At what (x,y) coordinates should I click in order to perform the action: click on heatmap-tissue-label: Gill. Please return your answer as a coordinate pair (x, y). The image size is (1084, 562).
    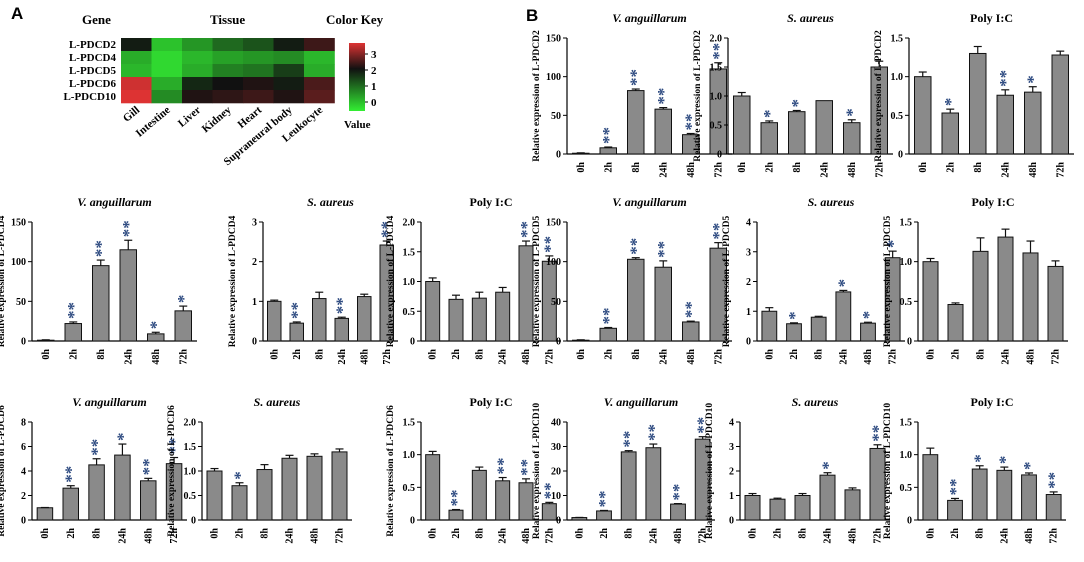
    Looking at the image, I should click on (131, 114).